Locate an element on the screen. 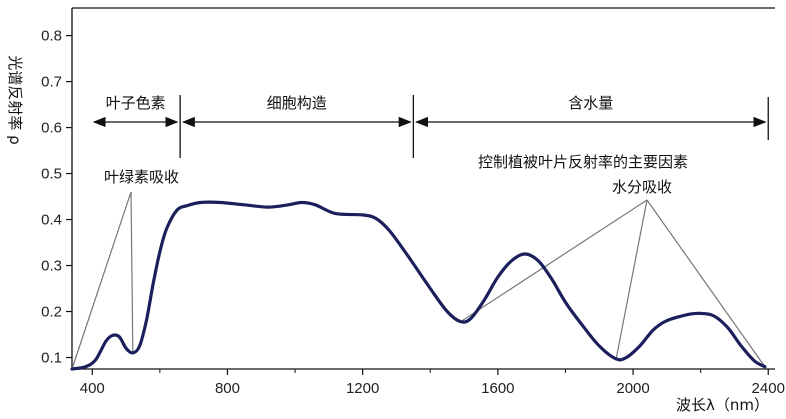 This screenshot has height=419, width=786. x-tick-label: 1600 is located at coordinates (497, 388).